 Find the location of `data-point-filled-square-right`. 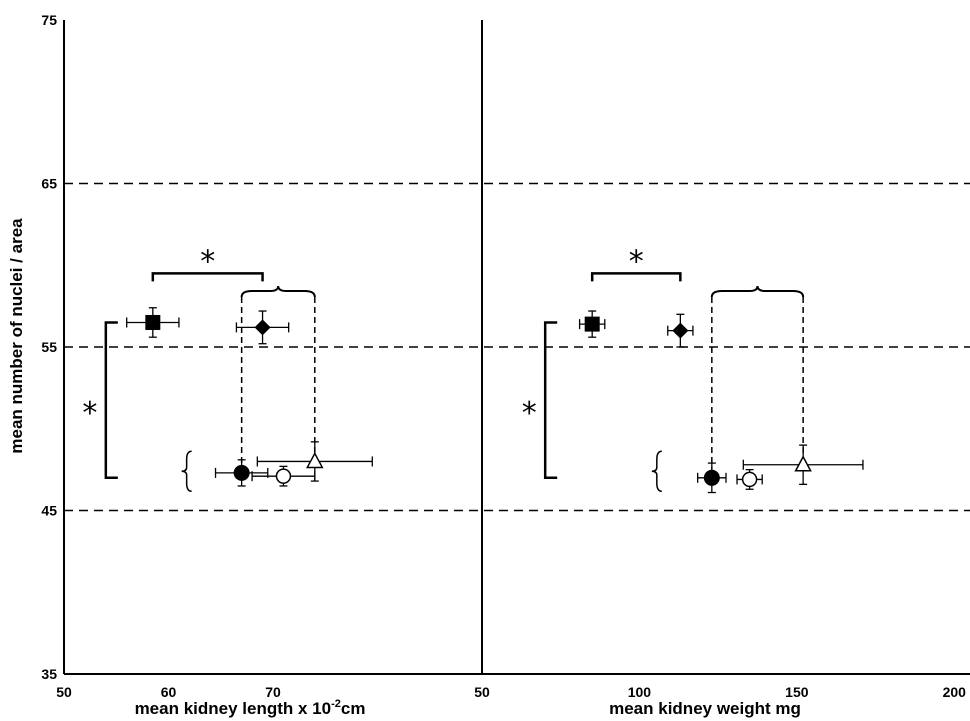

data-point-filled-square-right is located at coordinates (592, 324).